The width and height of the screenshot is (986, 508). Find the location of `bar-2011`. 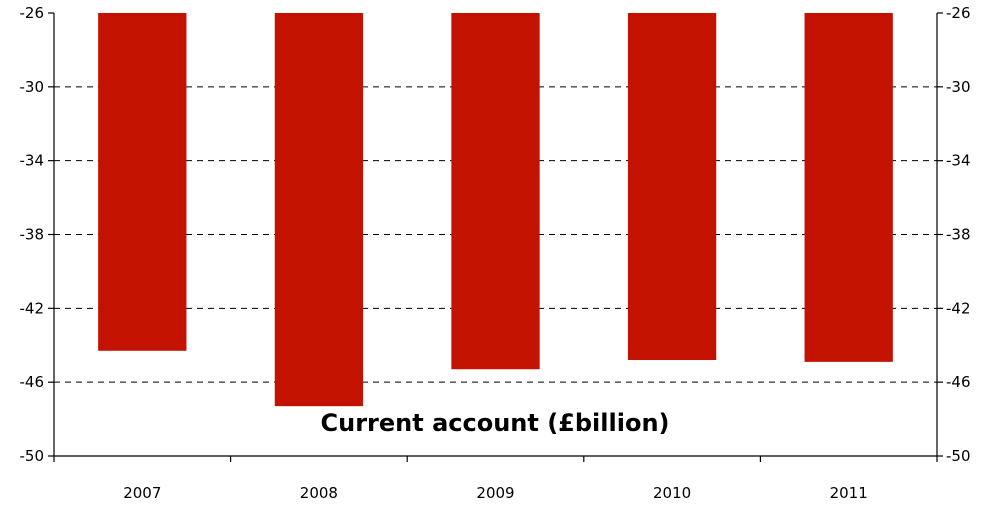

bar-2011 is located at coordinates (848, 187).